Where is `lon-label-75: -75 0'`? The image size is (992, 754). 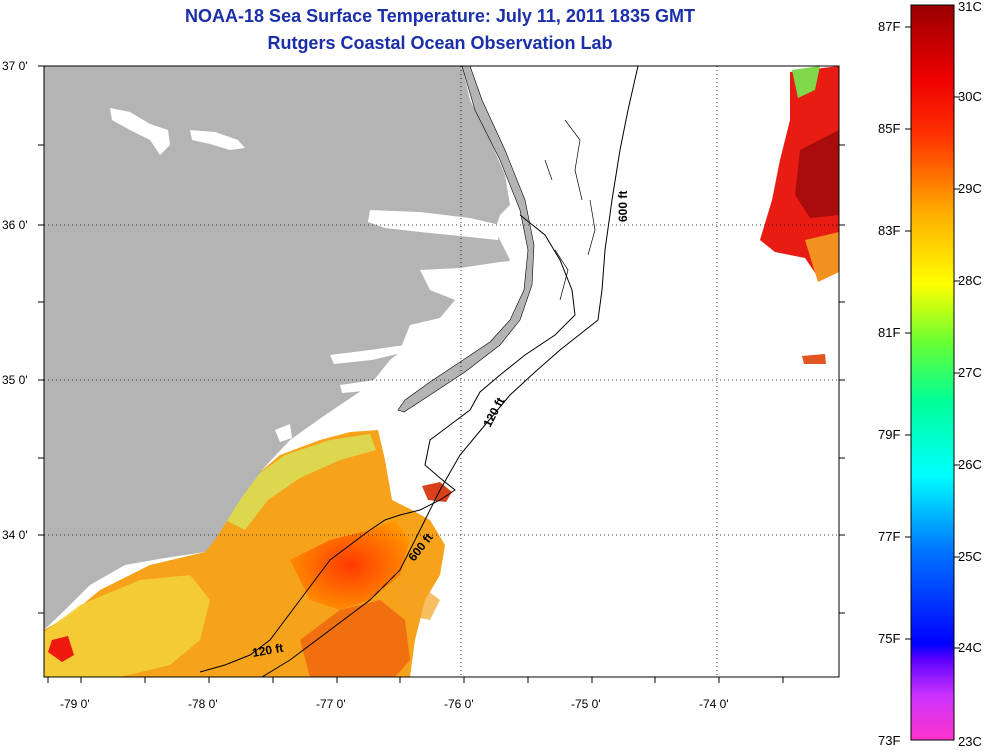 lon-label-75: -75 0' is located at coordinates (586, 704).